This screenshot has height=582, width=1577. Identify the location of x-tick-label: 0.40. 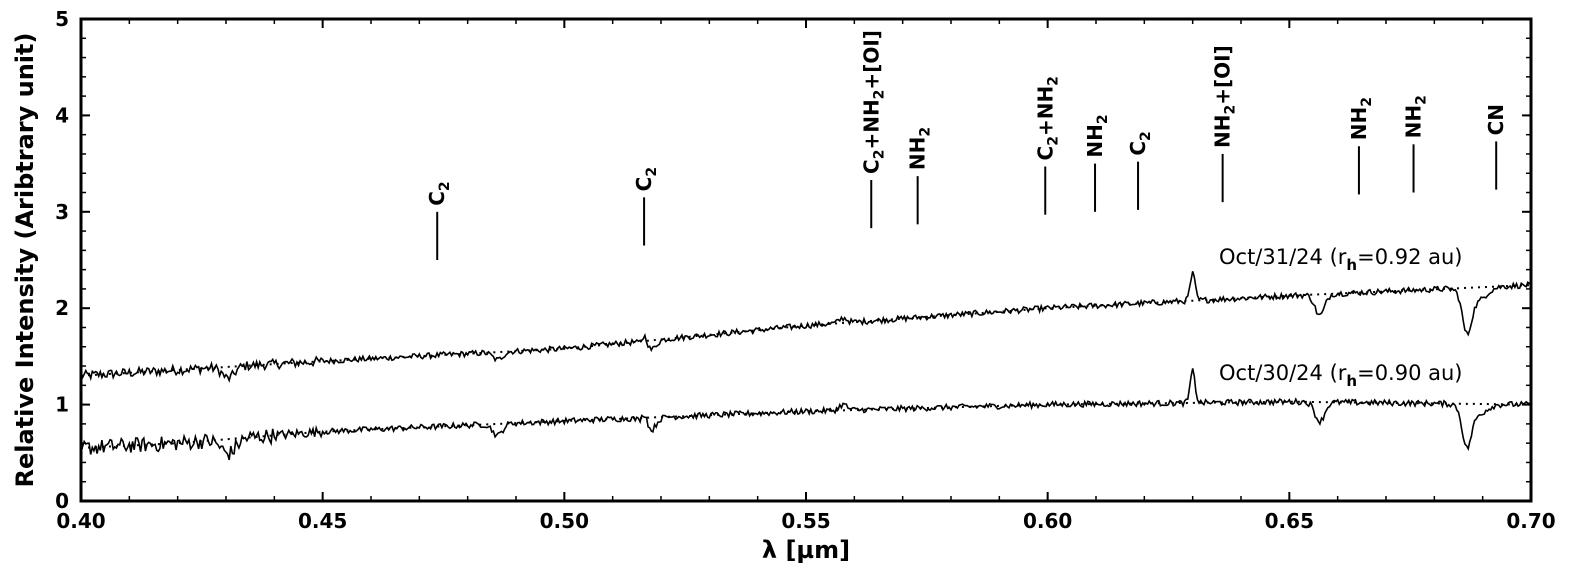
(80, 521).